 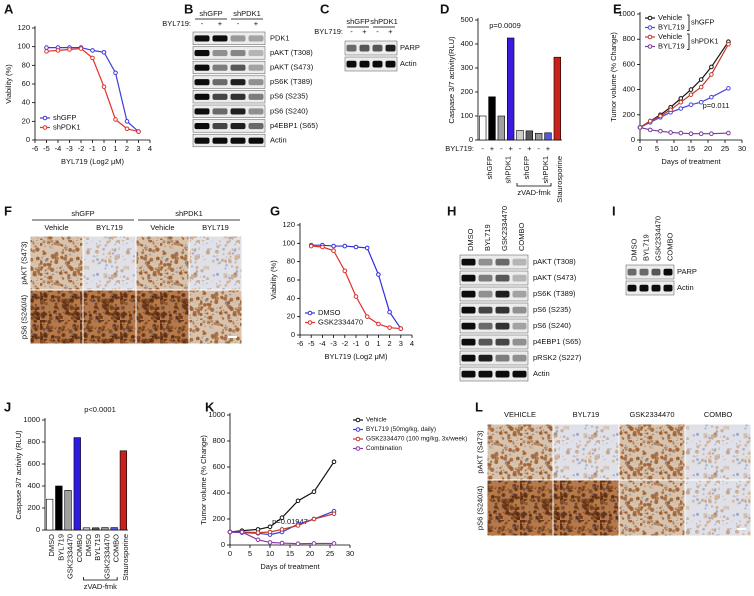 I want to click on rotated-label: COMBO, so click(x=79, y=548).